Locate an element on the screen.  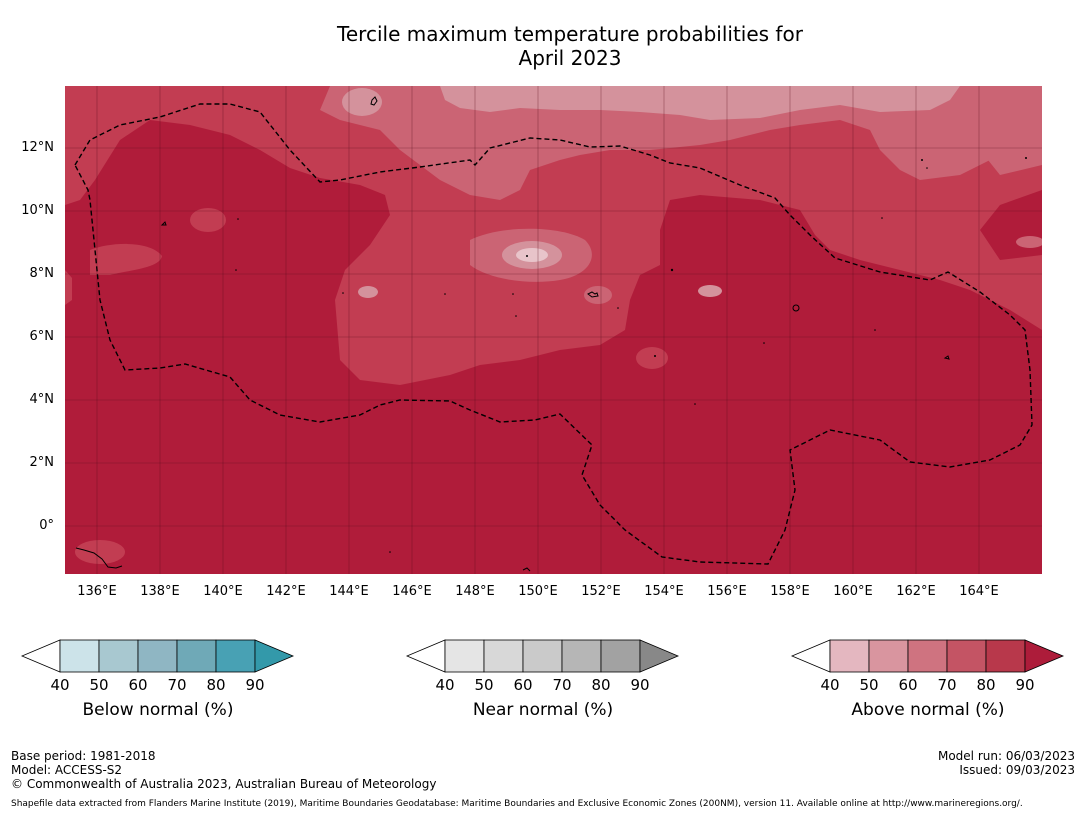
lat-label-0: 0° is located at coordinates (46, 525).